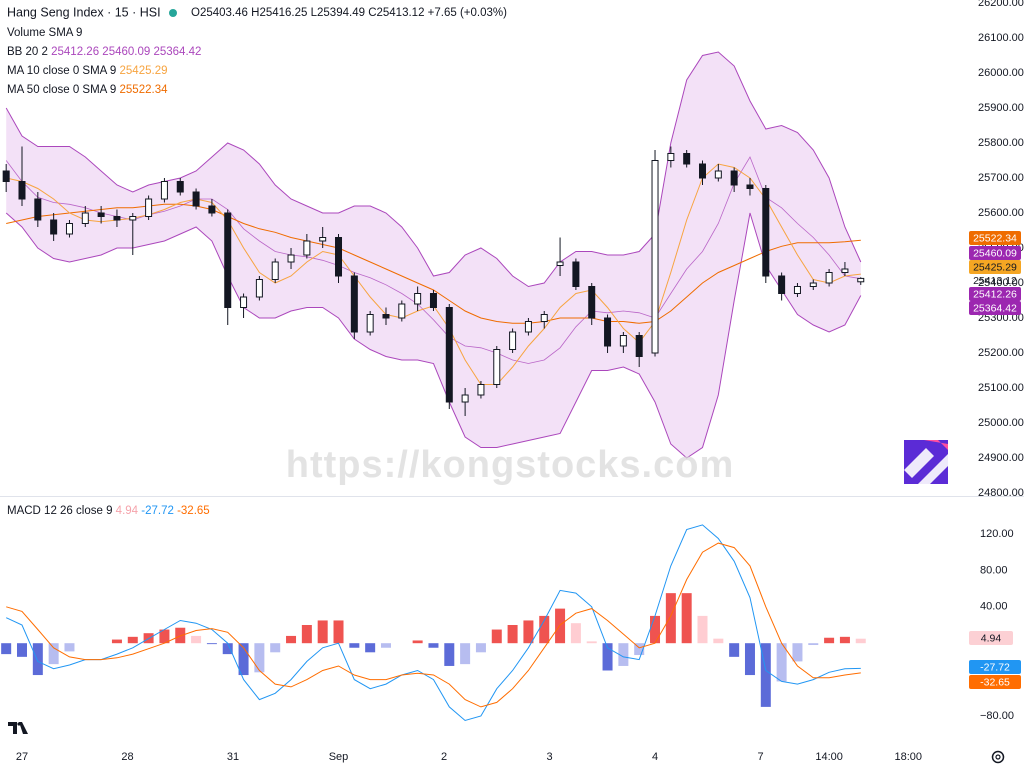  I want to click on ohlc-change: +7.65 (+0.03%), so click(467, 13).